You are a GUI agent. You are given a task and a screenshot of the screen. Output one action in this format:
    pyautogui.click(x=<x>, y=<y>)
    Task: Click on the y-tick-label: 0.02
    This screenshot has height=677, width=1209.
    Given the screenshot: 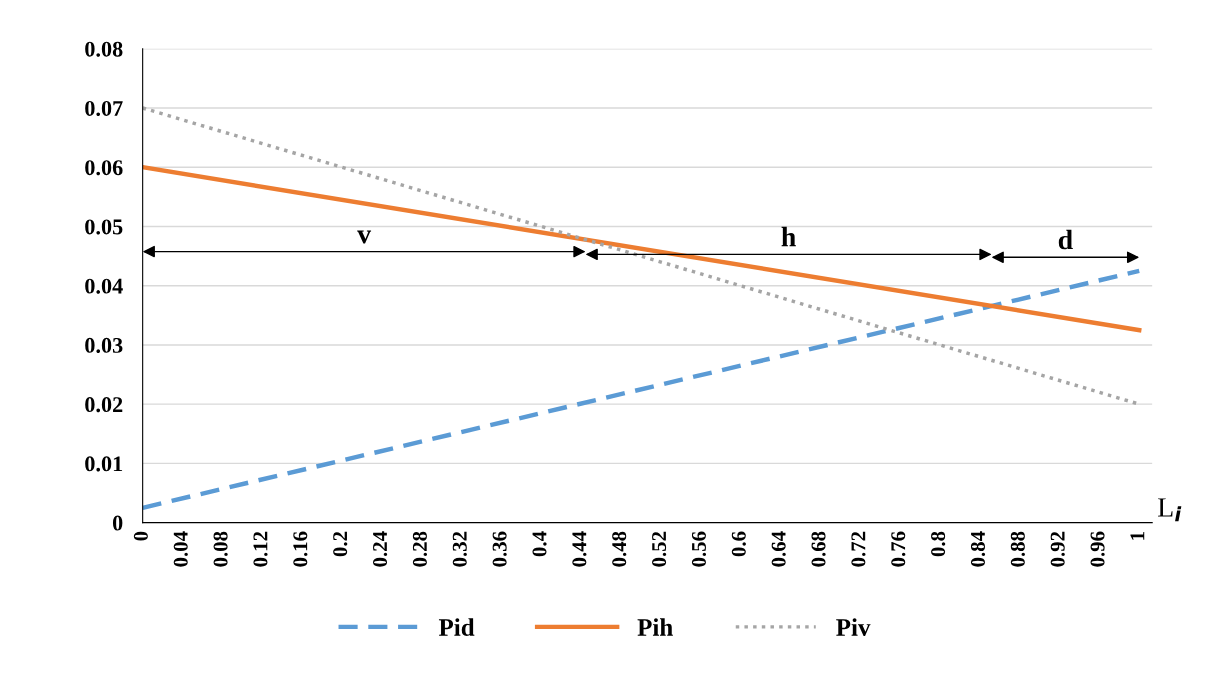 What is the action you would take?
    pyautogui.click(x=104, y=405)
    